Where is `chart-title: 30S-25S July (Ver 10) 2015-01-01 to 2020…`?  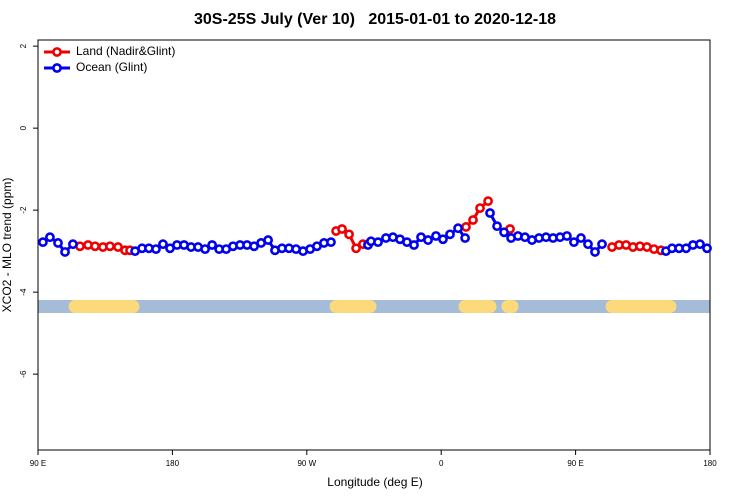 chart-title: 30S-25S July (Ver 10) 2015-01-01 to 2020… is located at coordinates (375, 19).